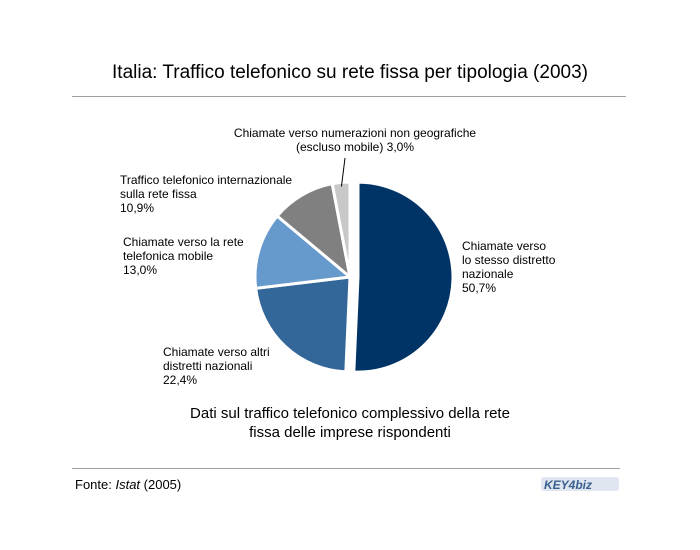  Describe the element at coordinates (303, 324) in the screenshot. I see `pie-slice-other-districts` at that location.